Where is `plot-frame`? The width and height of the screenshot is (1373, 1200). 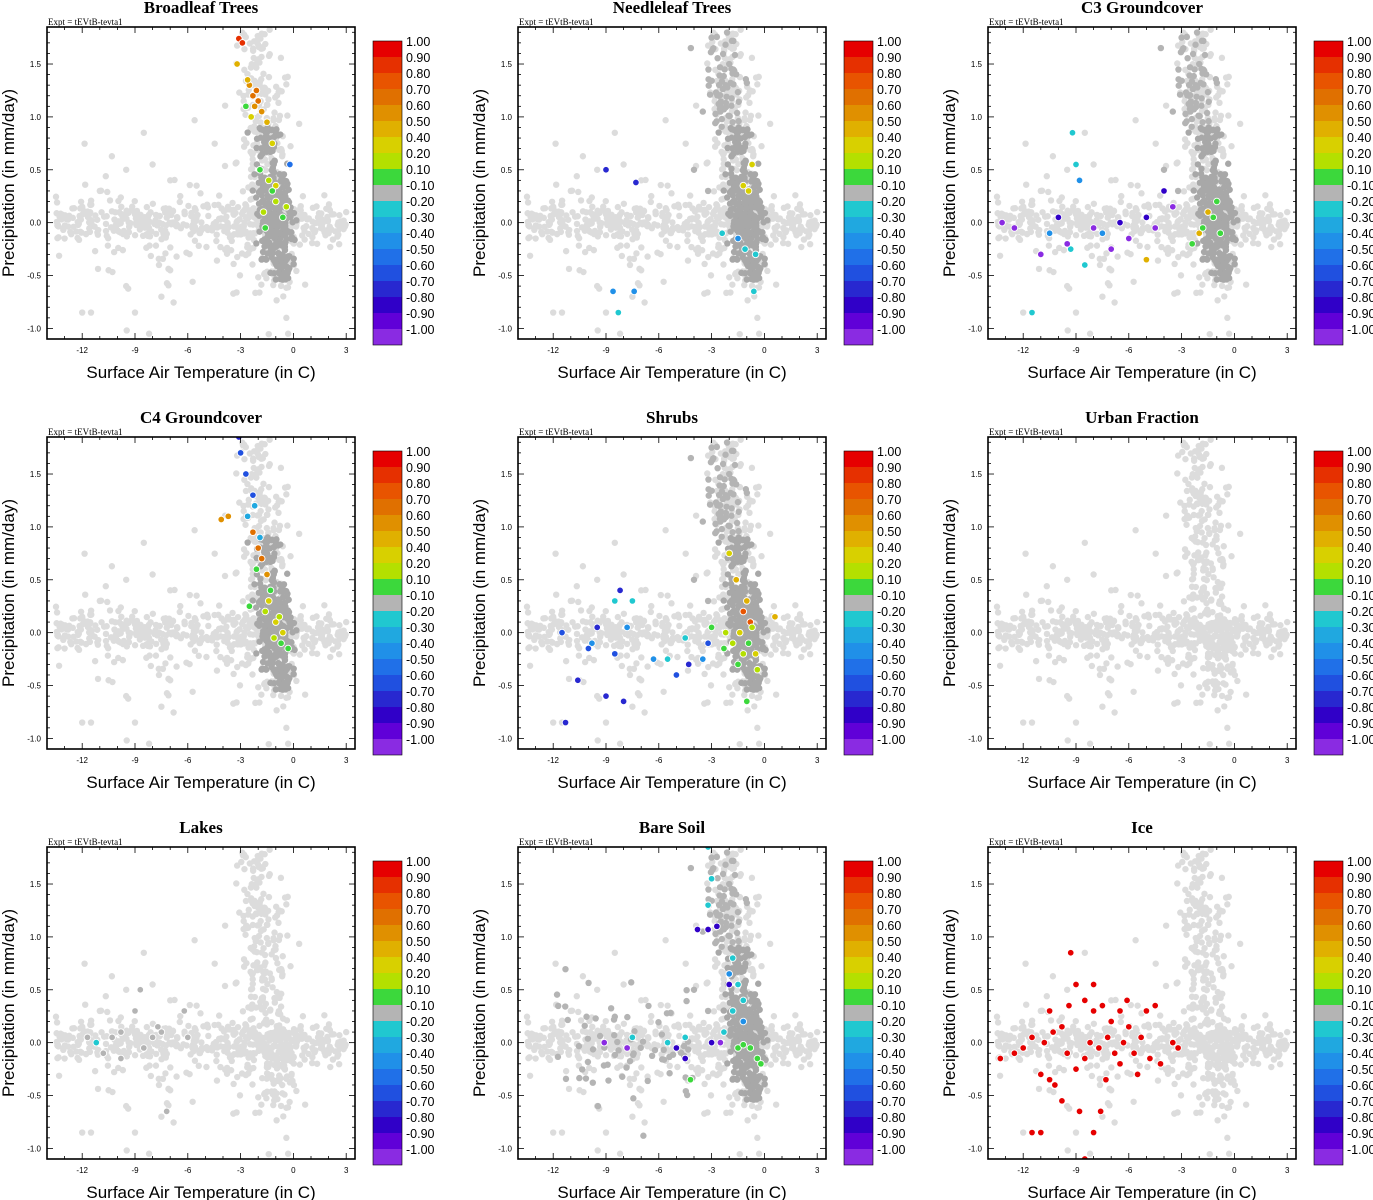 plot-frame is located at coordinates (672, 183).